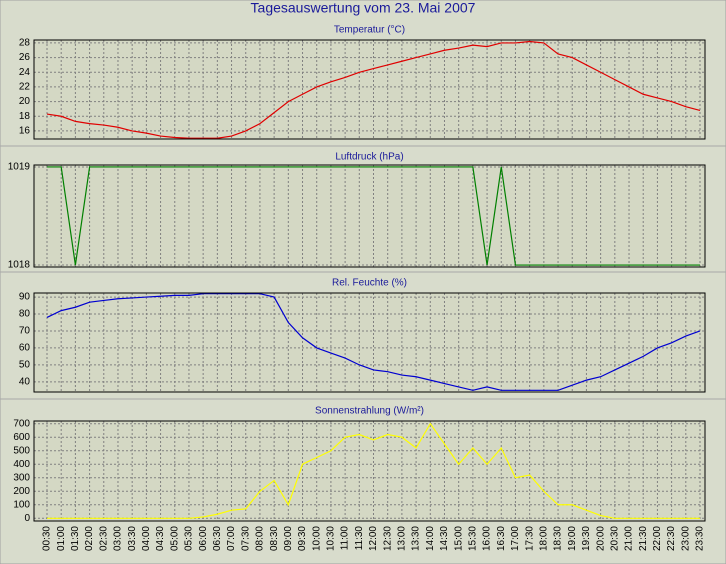 This screenshot has width=726, height=564. I want to click on y-tick-label: 40, so click(25, 381).